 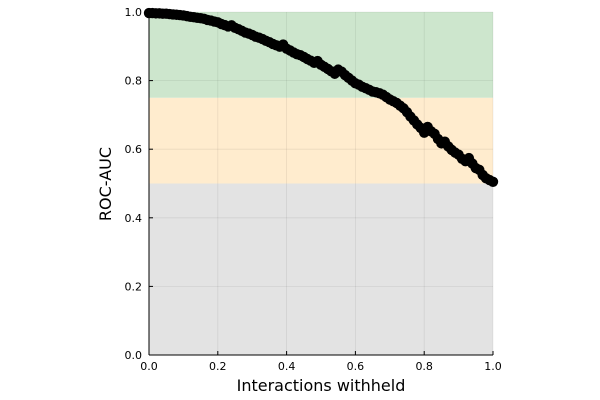 I want to click on y-tick-label: 1.0, so click(x=134, y=12).